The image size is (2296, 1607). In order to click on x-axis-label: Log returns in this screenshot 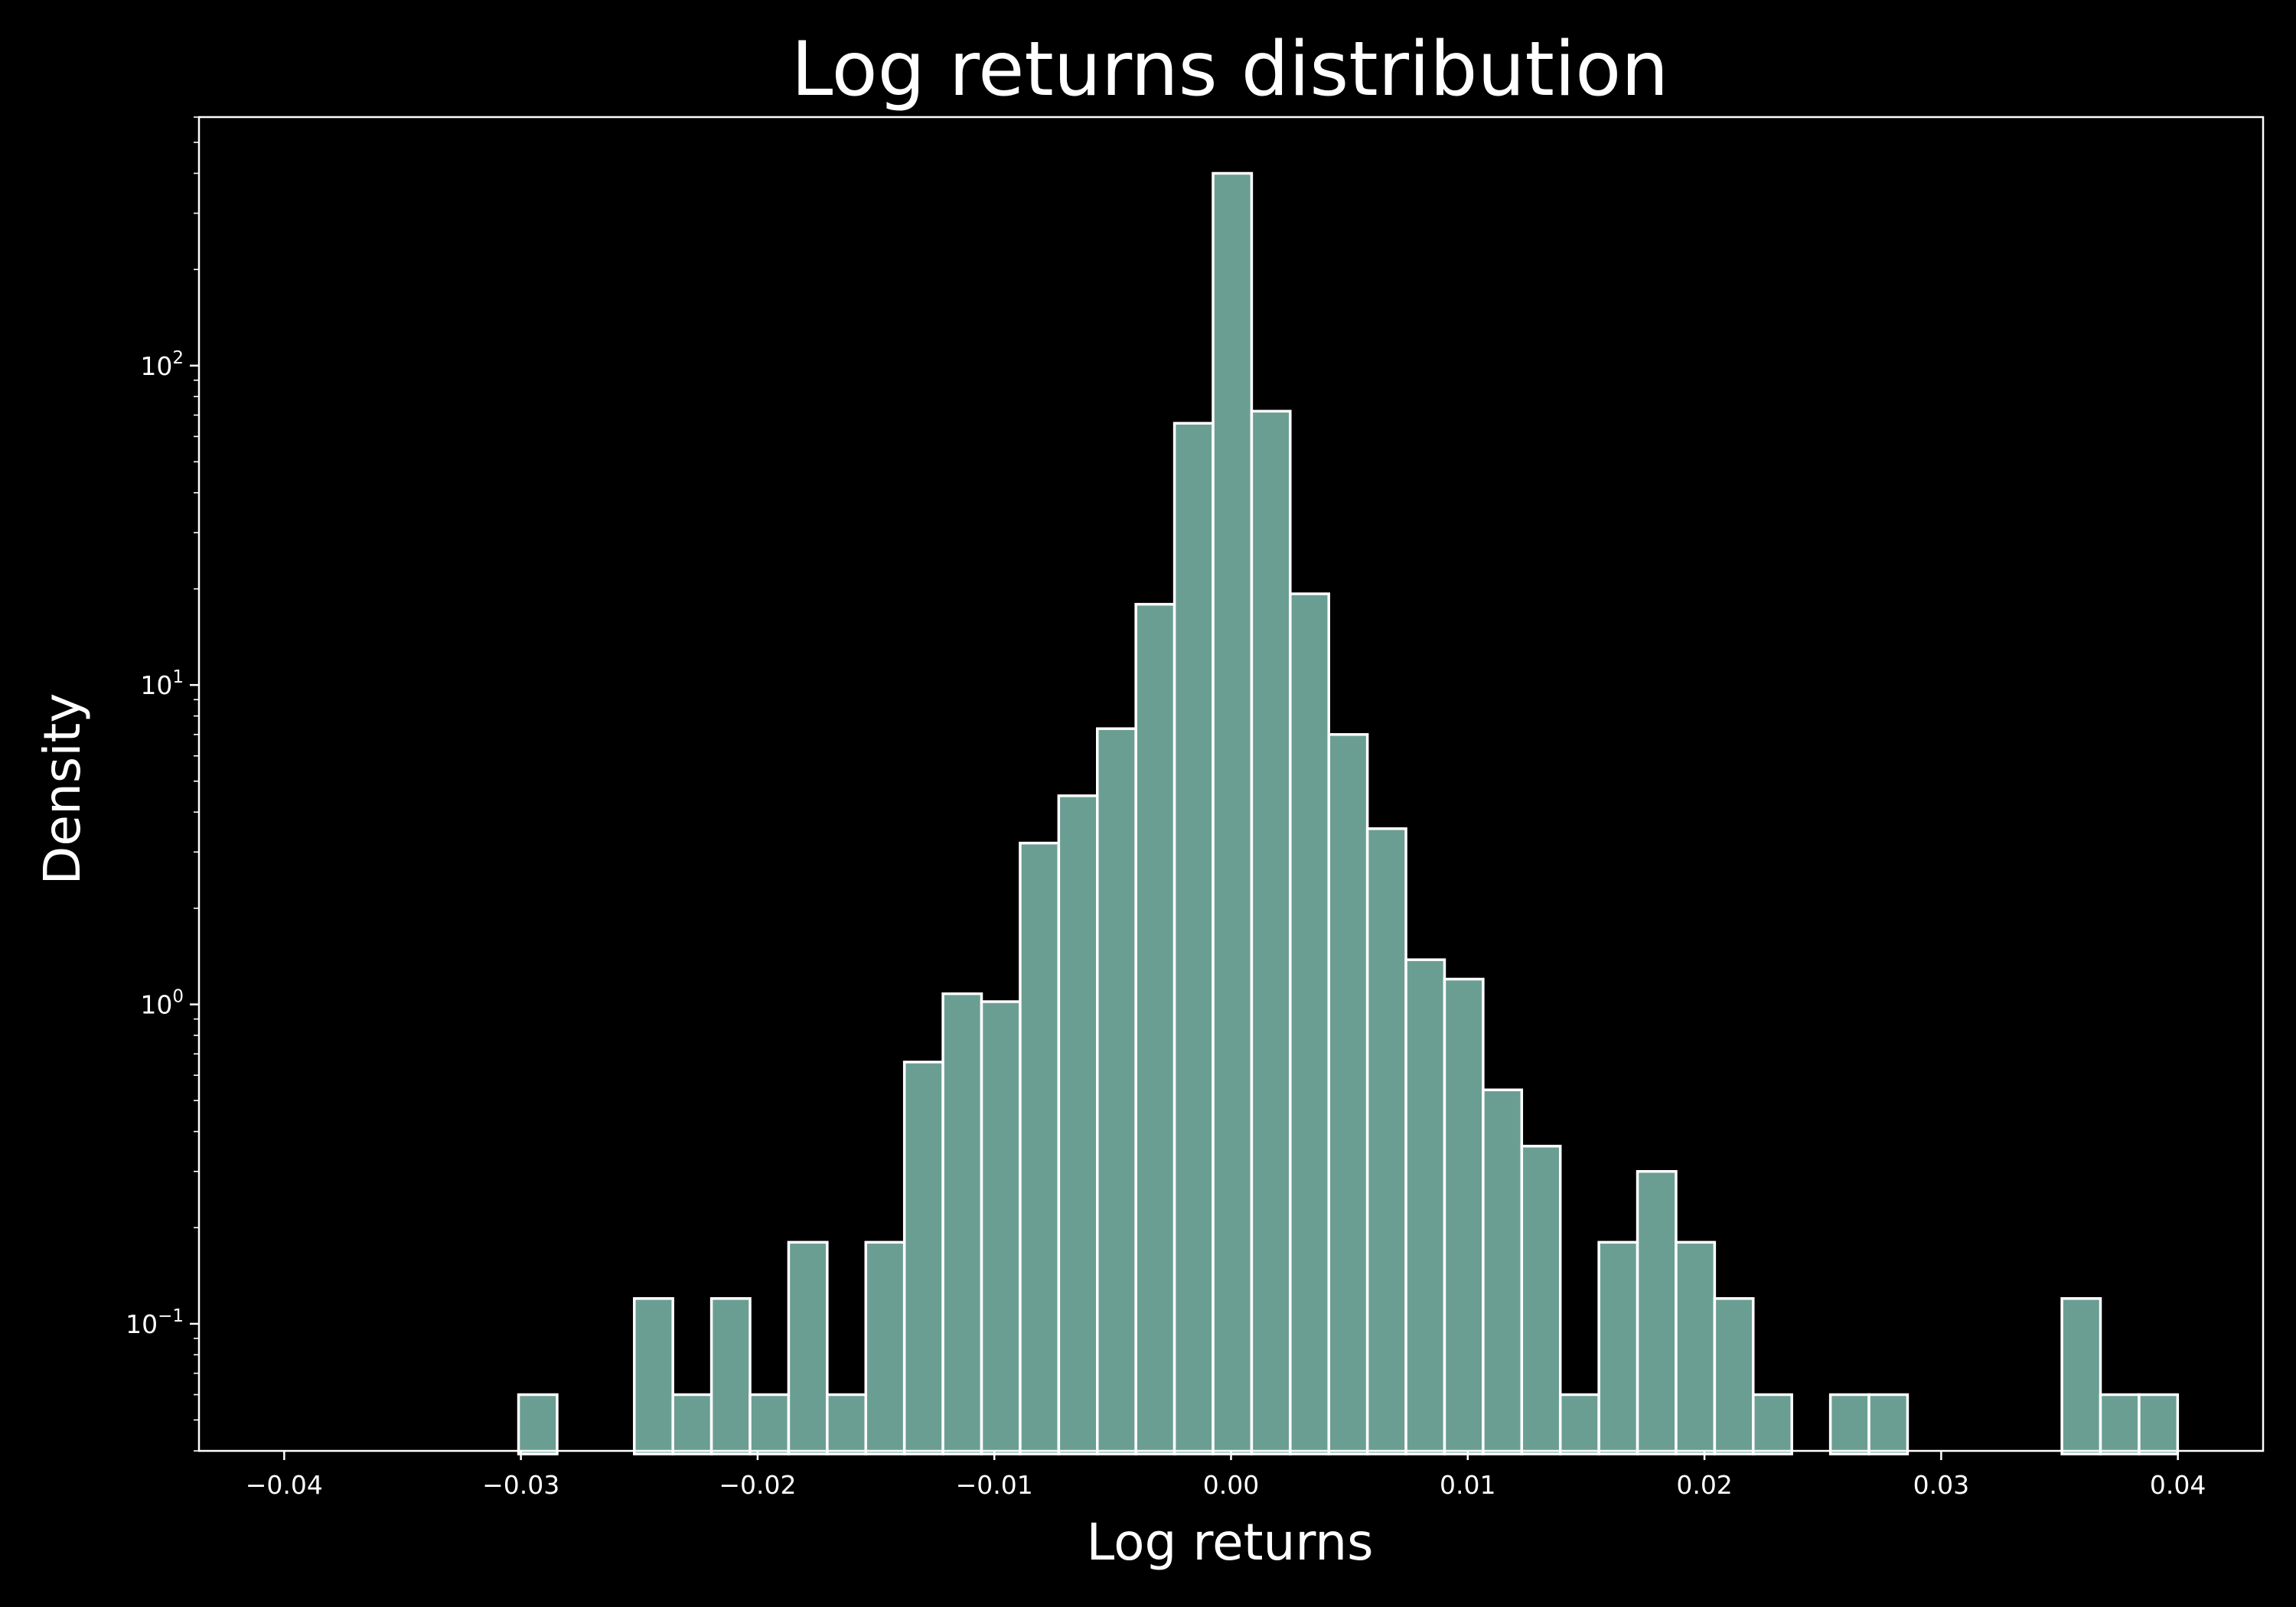, I will do `click(1229, 1542)`.